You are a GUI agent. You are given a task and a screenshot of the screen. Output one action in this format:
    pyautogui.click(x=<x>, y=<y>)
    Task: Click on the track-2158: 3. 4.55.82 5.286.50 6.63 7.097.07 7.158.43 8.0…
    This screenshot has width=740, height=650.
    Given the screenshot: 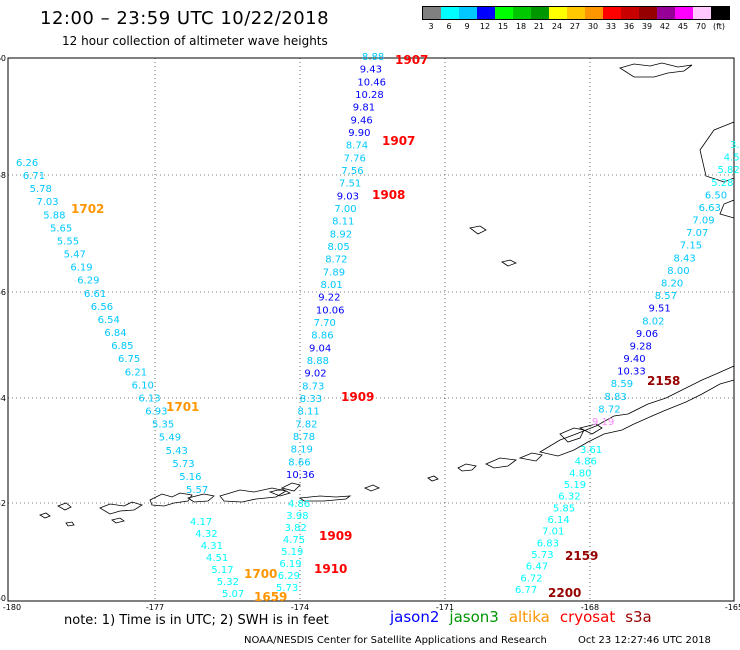 What is the action you would take?
    pyautogui.click(x=666, y=284)
    